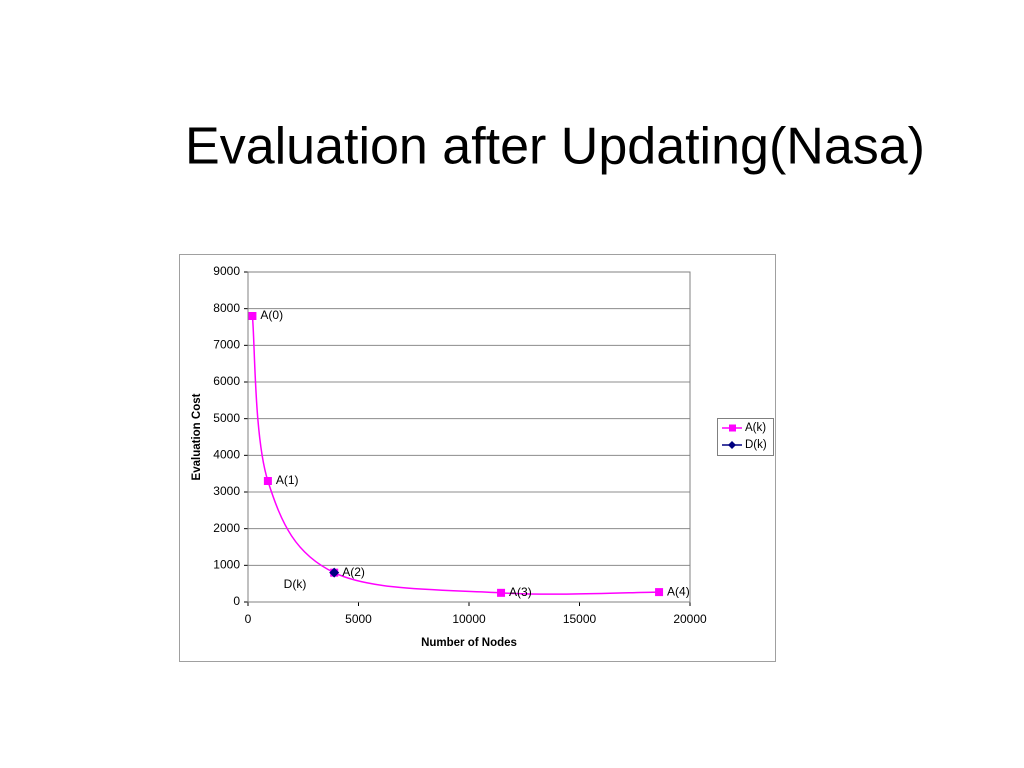 The height and width of the screenshot is (768, 1024). Describe the element at coordinates (690, 619) in the screenshot. I see `x-tick-label: 20000` at that location.